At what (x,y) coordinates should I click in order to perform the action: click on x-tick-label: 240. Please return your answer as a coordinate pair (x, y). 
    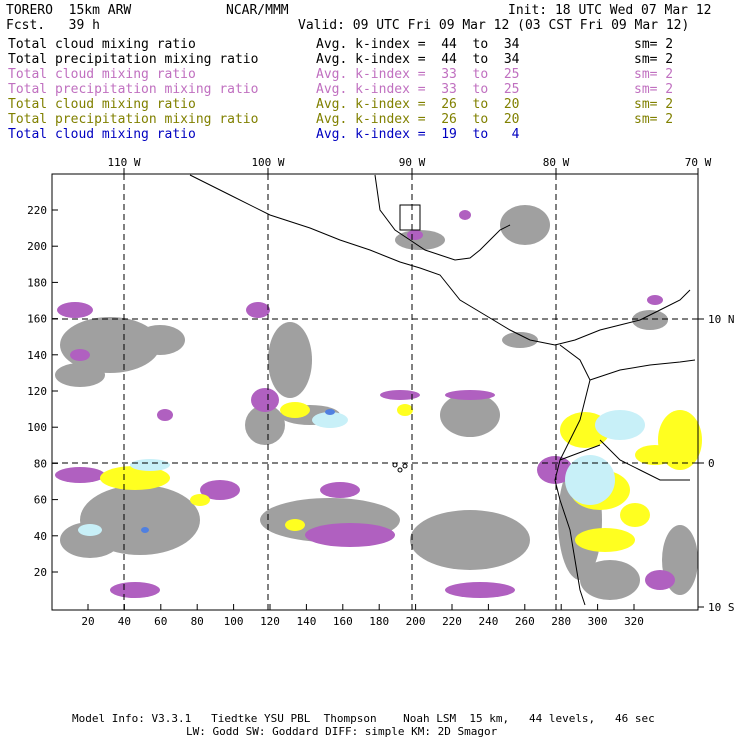
    Looking at the image, I should click on (488, 621).